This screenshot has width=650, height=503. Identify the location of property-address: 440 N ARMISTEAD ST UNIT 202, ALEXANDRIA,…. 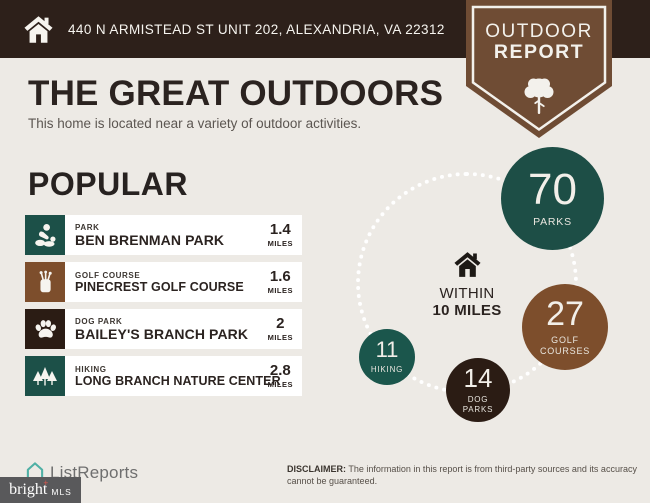
(256, 29).